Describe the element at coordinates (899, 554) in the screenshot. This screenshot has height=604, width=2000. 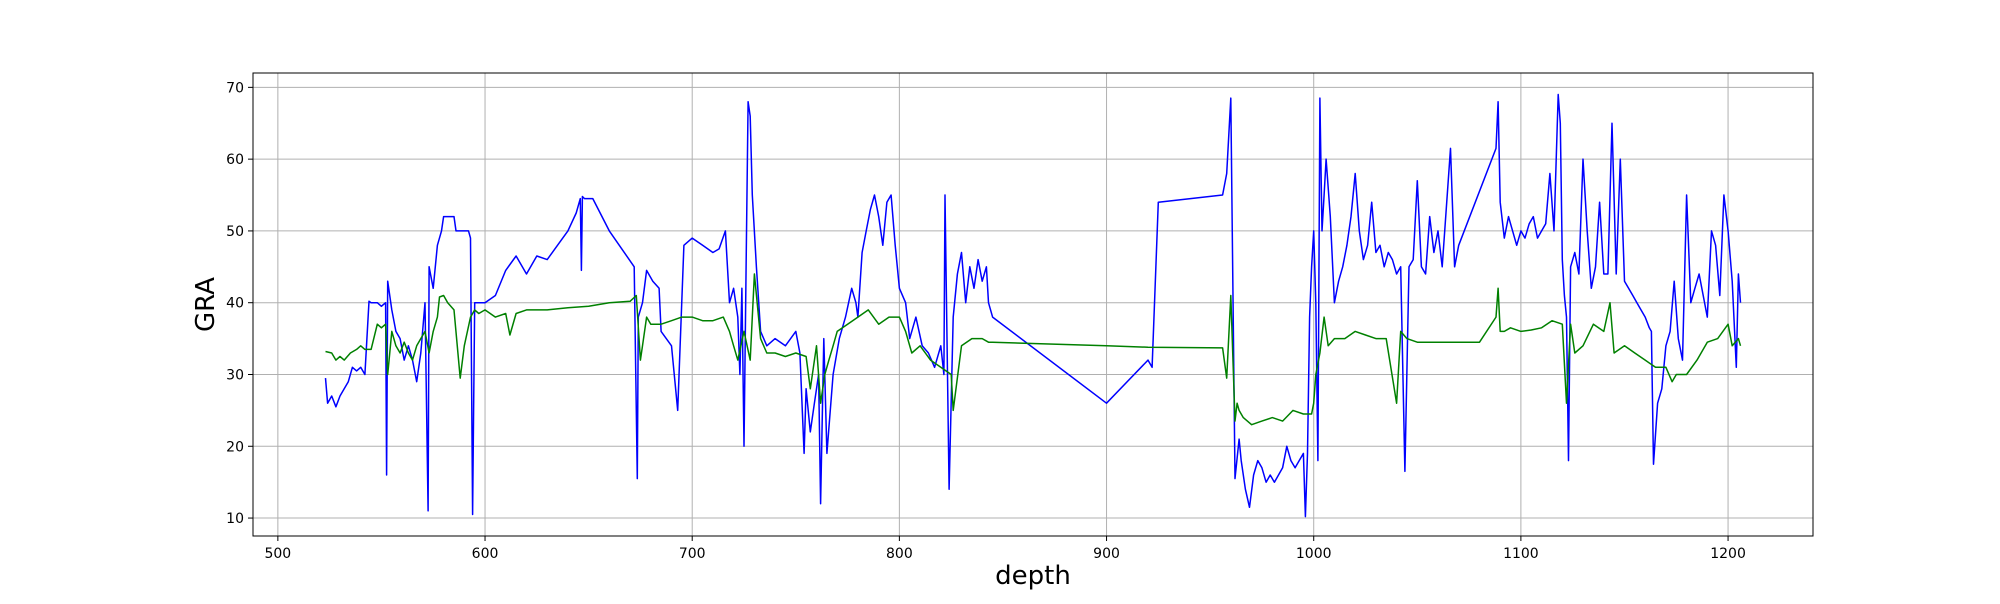
I see `x-tick-label: 800` at that location.